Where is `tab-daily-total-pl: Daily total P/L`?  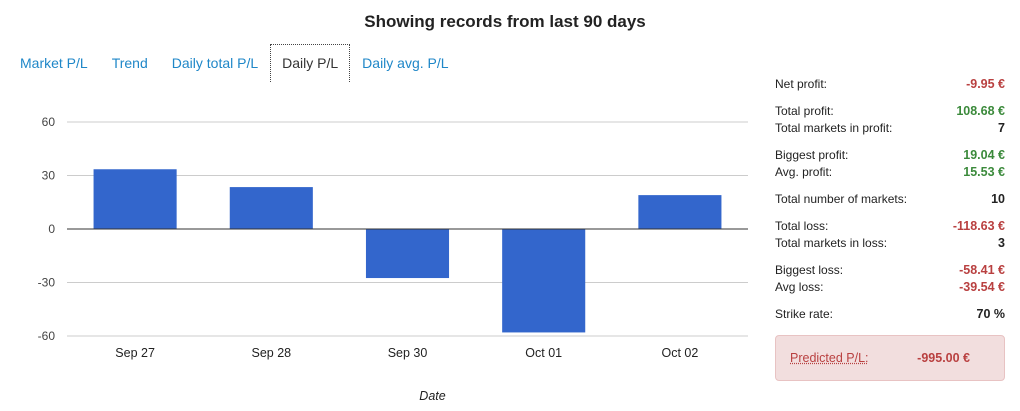 tab-daily-total-pl: Daily total P/L is located at coordinates (215, 63).